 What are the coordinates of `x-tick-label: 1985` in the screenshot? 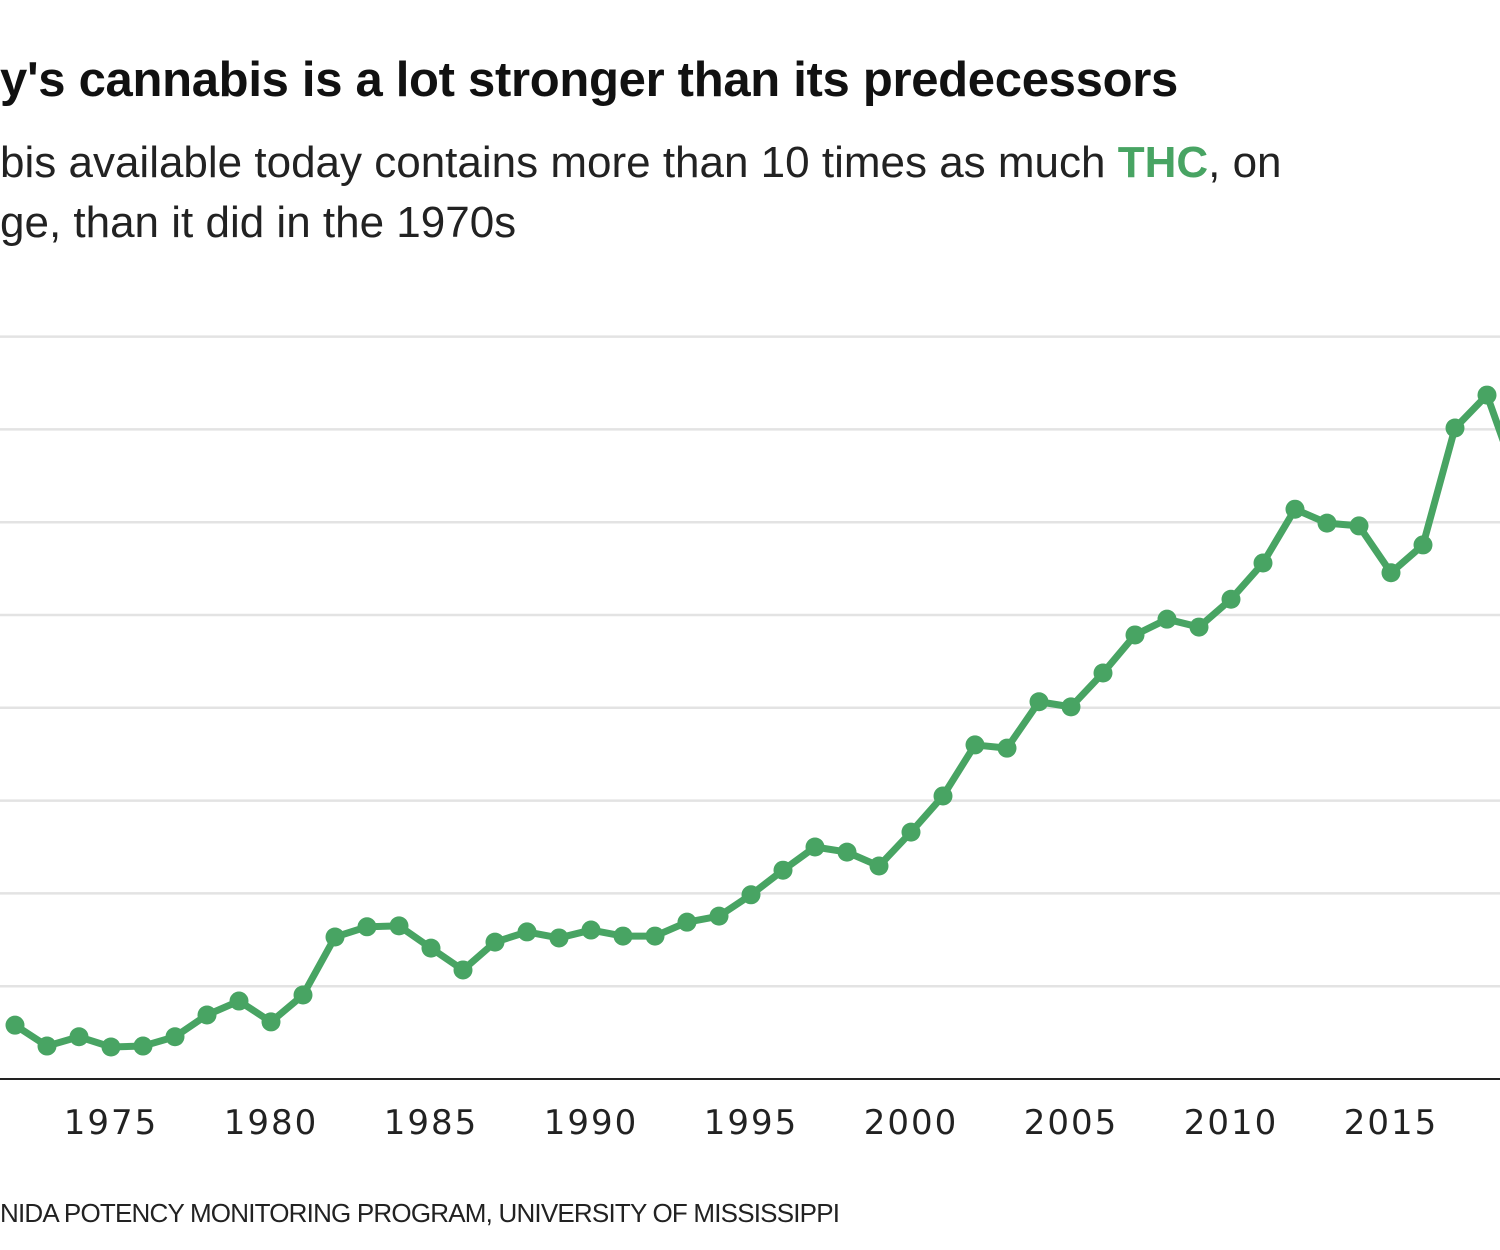 It's located at (431, 1123).